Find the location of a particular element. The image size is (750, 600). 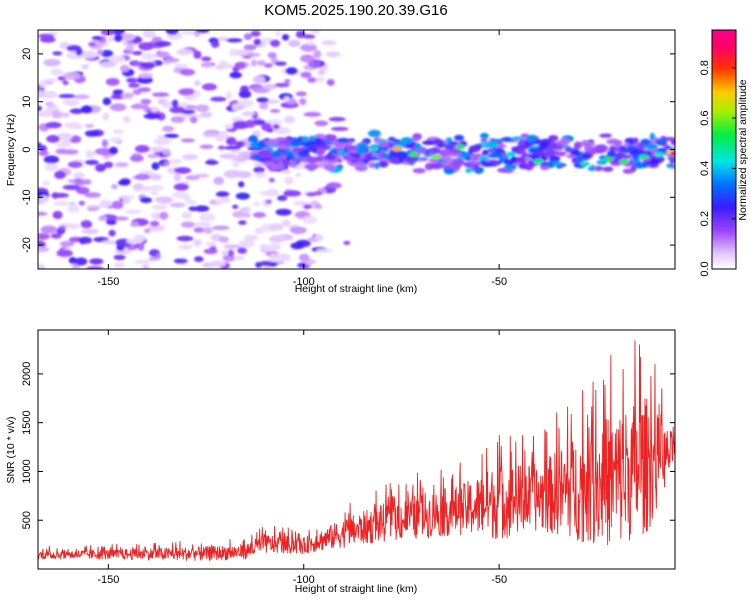

colorbar-ticks: 0.0 0.2 0.4 0.6 0.8 is located at coordinates (717, 168).